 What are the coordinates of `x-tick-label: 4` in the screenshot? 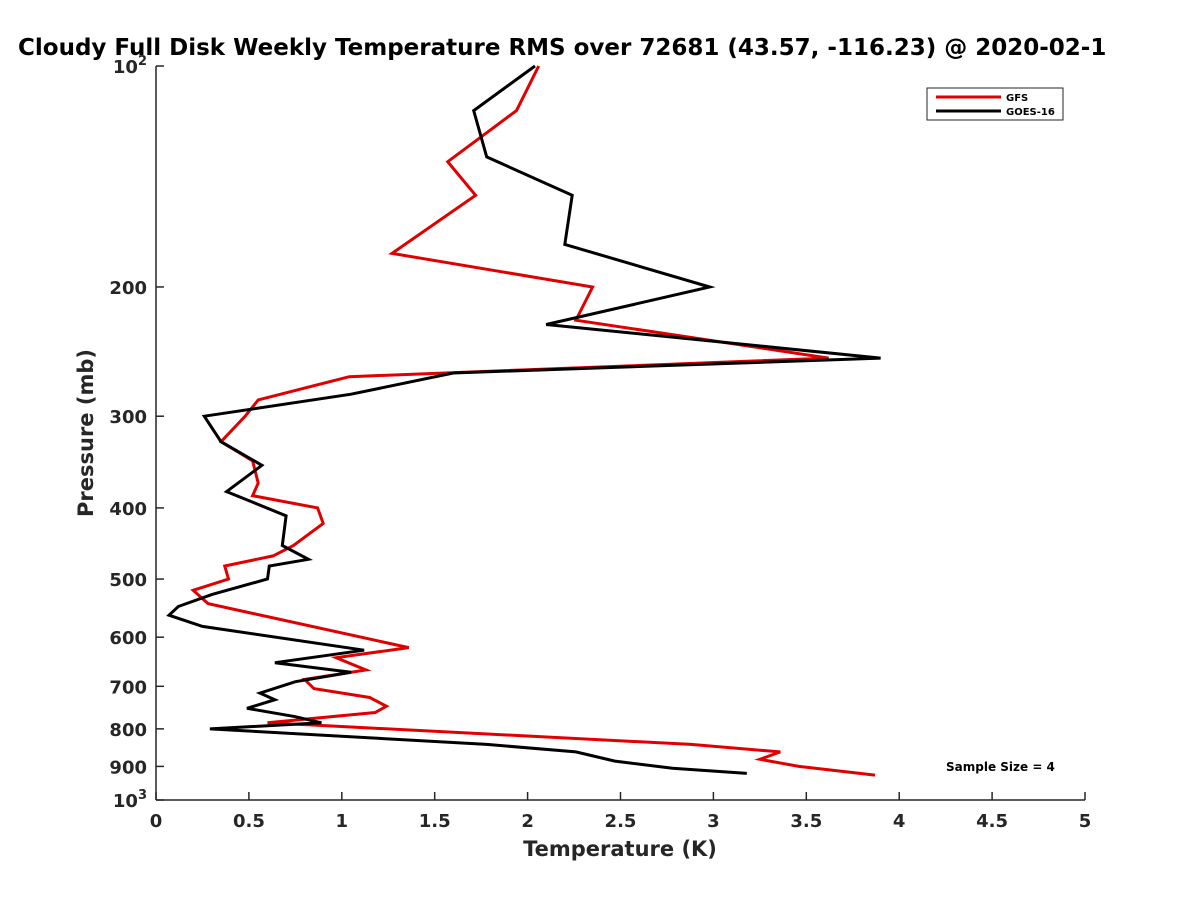 It's located at (899, 821).